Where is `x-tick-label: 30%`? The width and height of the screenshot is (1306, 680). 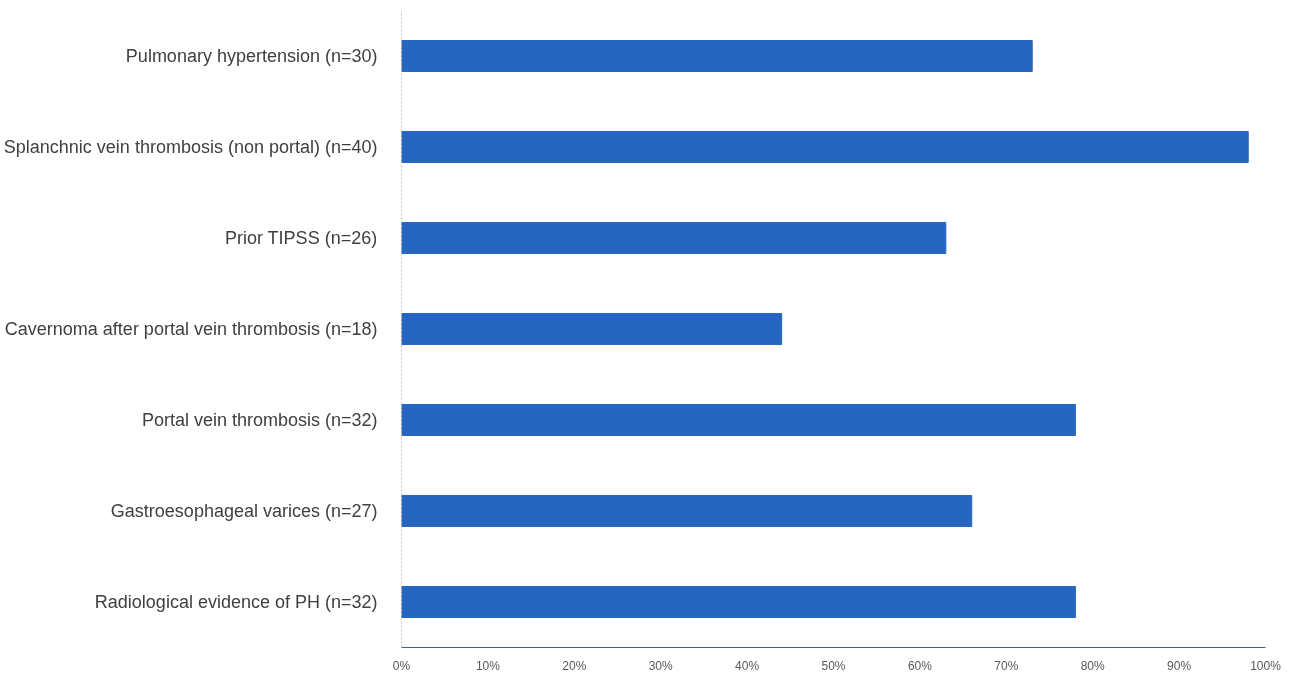
x-tick-label: 30% is located at coordinates (661, 665).